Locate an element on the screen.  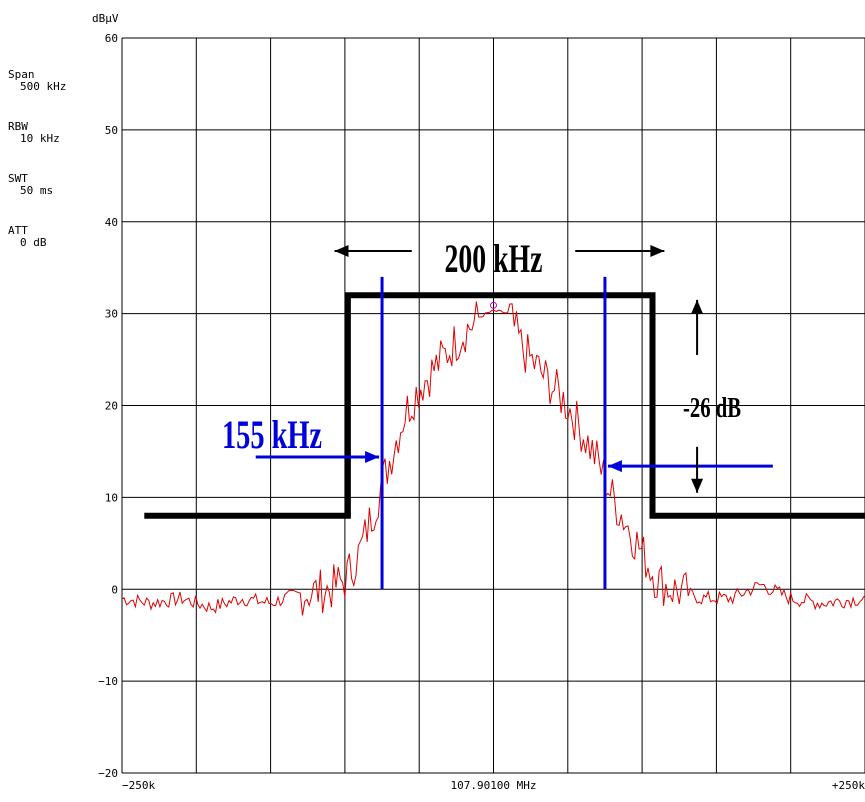
y-tick-label: −20 is located at coordinates (108, 773).